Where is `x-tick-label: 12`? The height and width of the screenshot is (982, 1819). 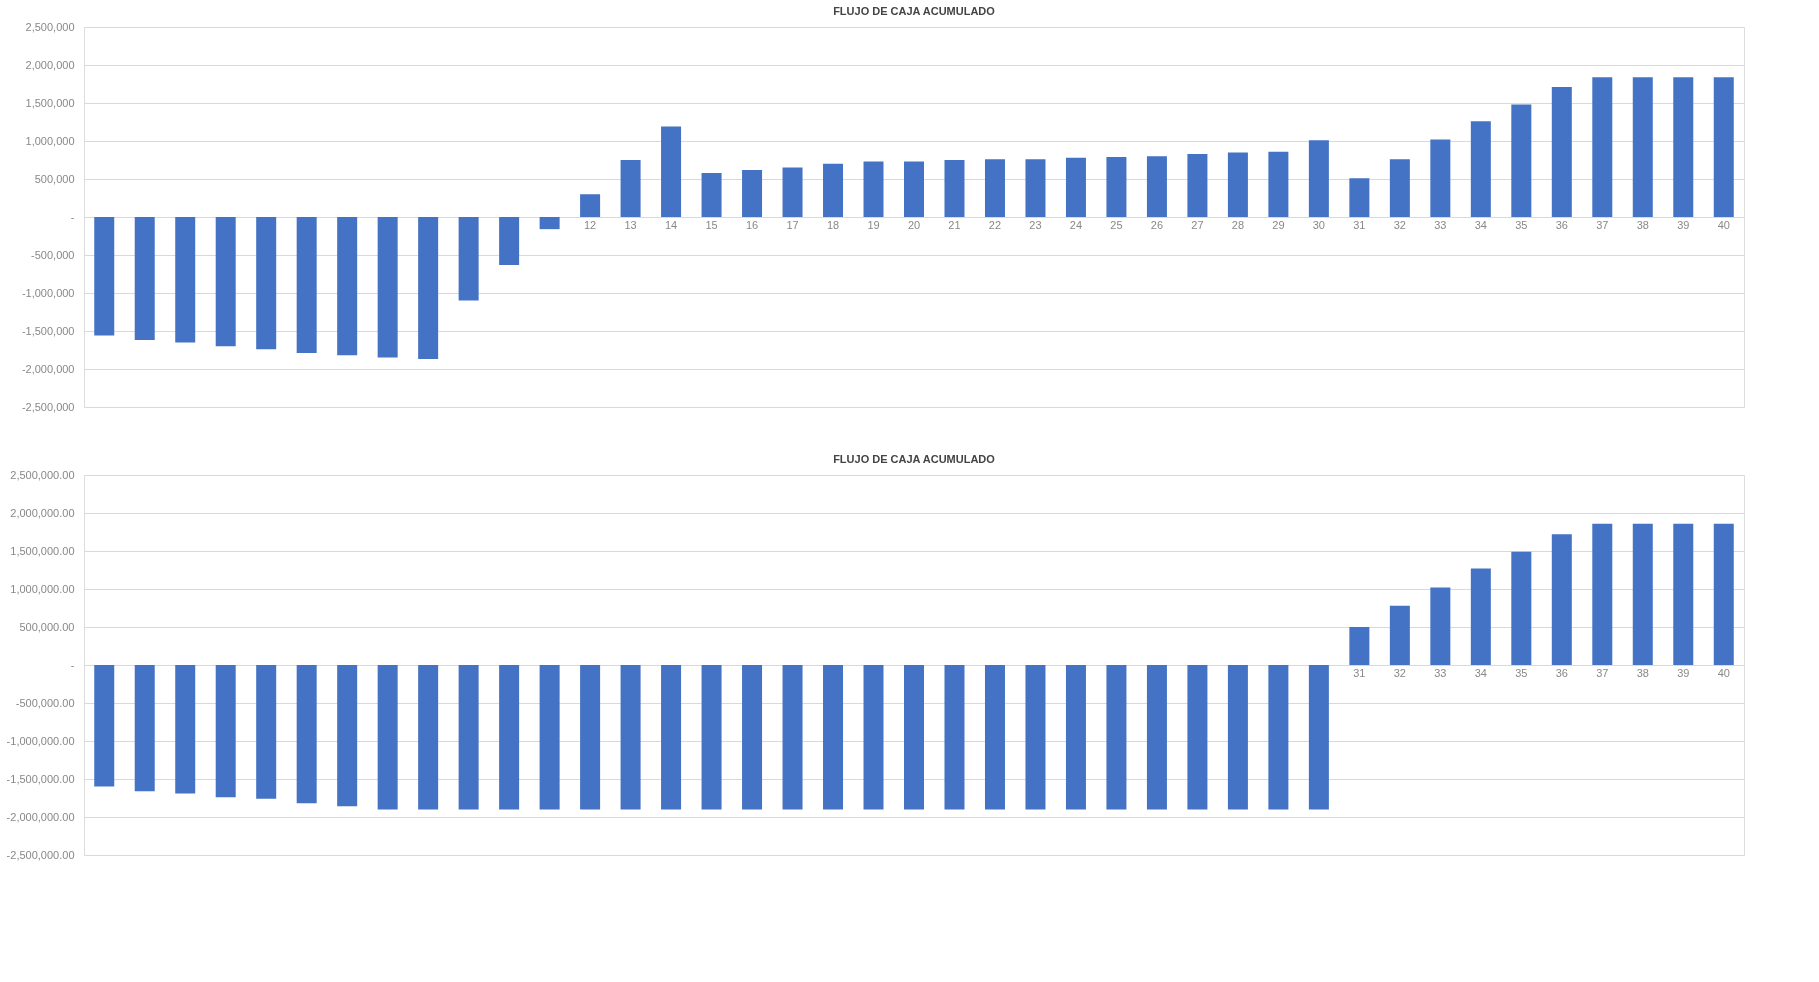
x-tick-label: 12 is located at coordinates (590, 224).